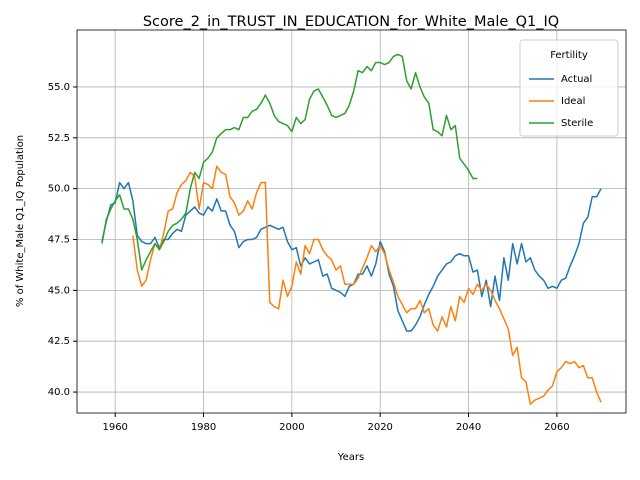 The width and height of the screenshot is (640, 480). I want to click on y-tick-label: 47.5, so click(59, 240).